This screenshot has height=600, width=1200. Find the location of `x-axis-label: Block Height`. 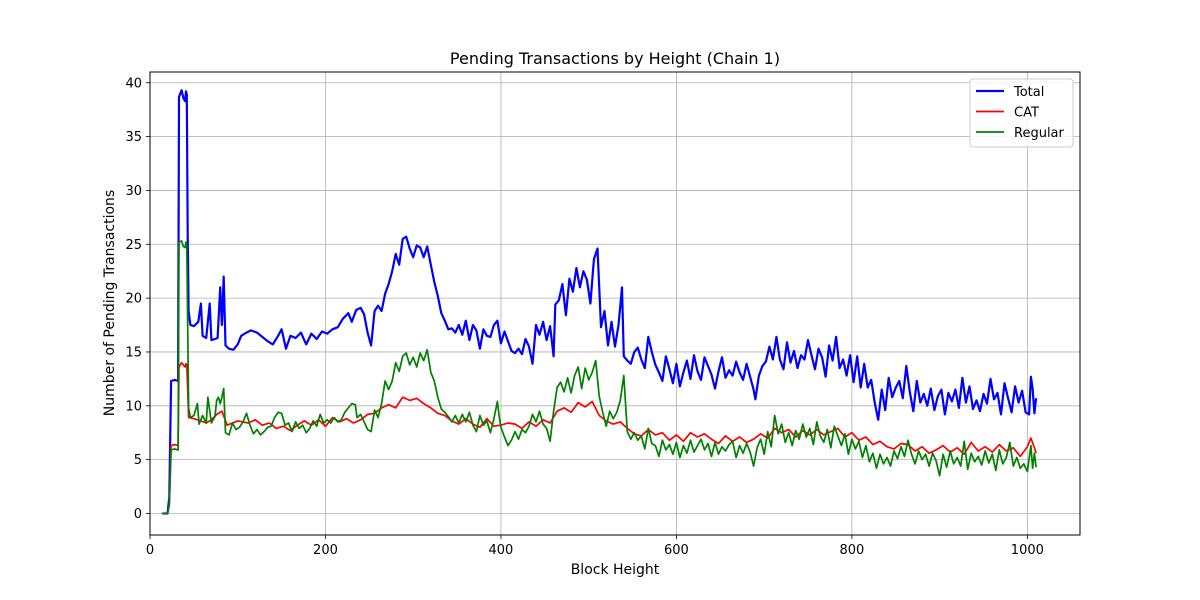

x-axis-label: Block Height is located at coordinates (615, 570).